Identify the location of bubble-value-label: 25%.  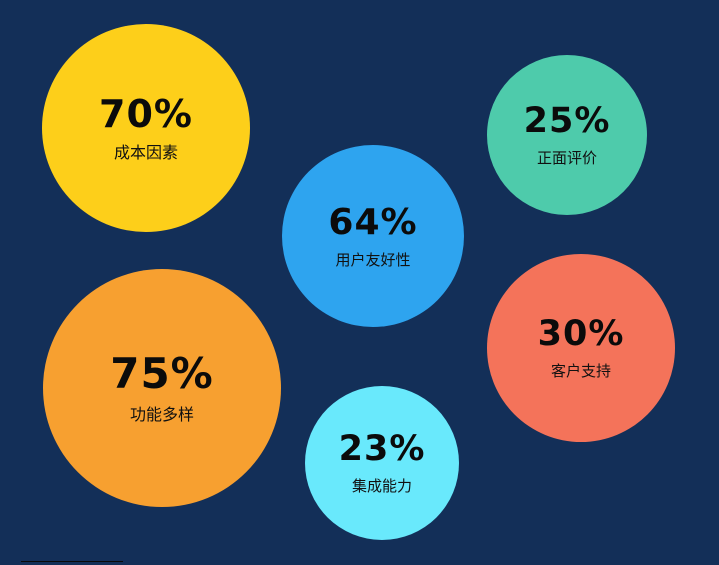
(567, 121).